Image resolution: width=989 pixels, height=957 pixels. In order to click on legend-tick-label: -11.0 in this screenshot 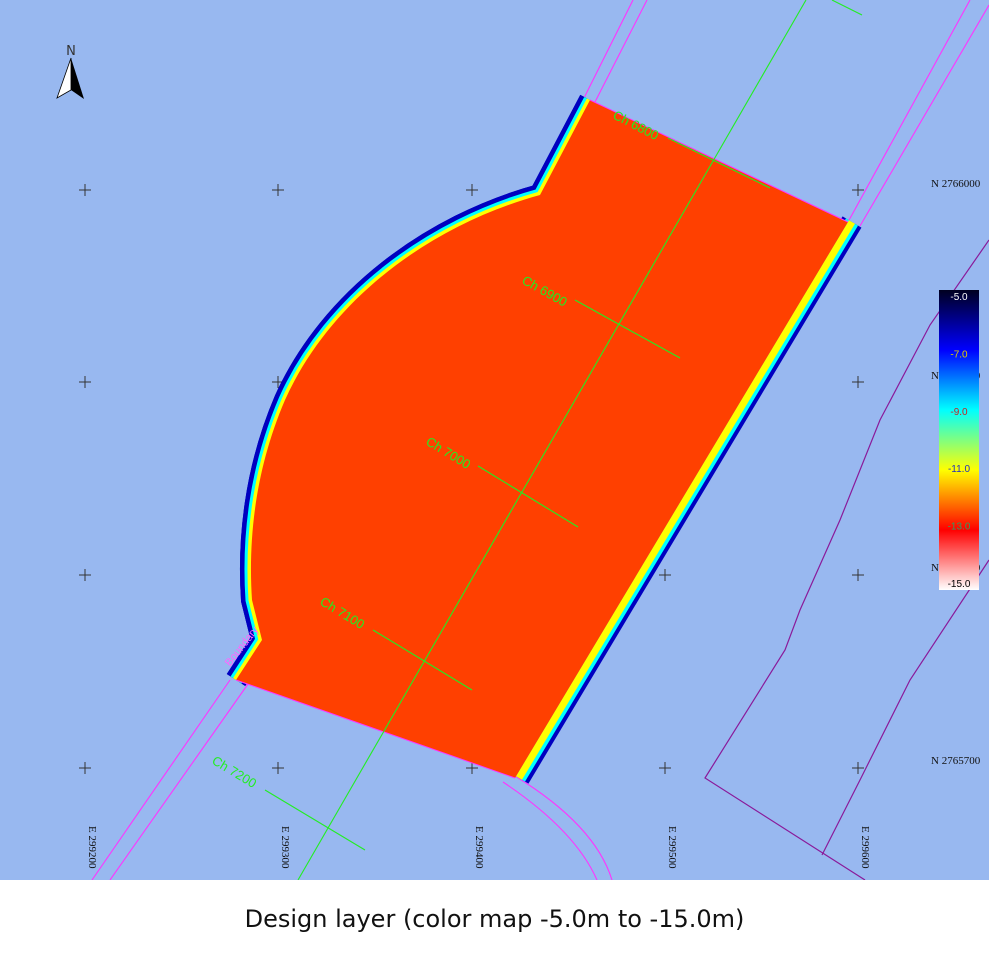, I will do `click(959, 469)`.